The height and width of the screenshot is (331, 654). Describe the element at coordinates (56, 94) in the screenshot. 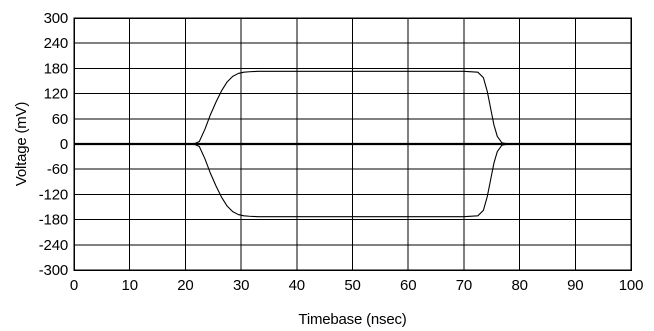

I see `y-tick-label-3: 120` at that location.